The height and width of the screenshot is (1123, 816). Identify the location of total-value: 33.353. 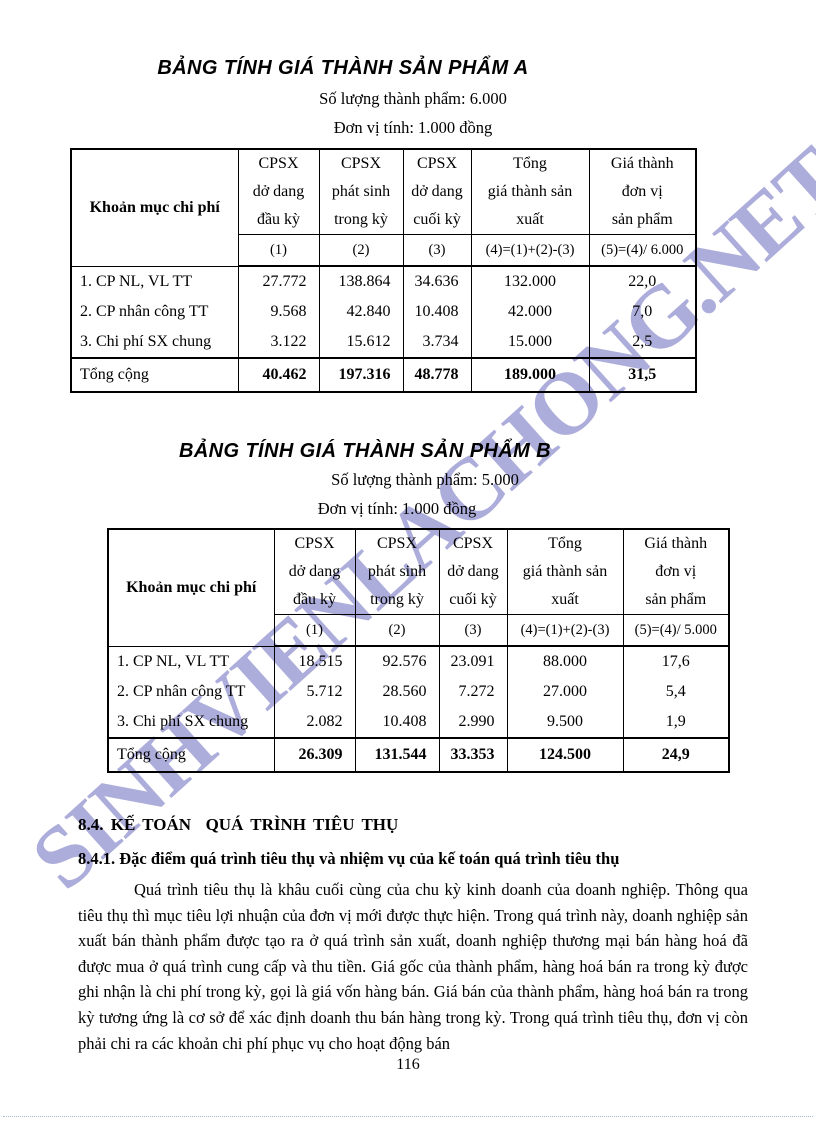
(473, 754).